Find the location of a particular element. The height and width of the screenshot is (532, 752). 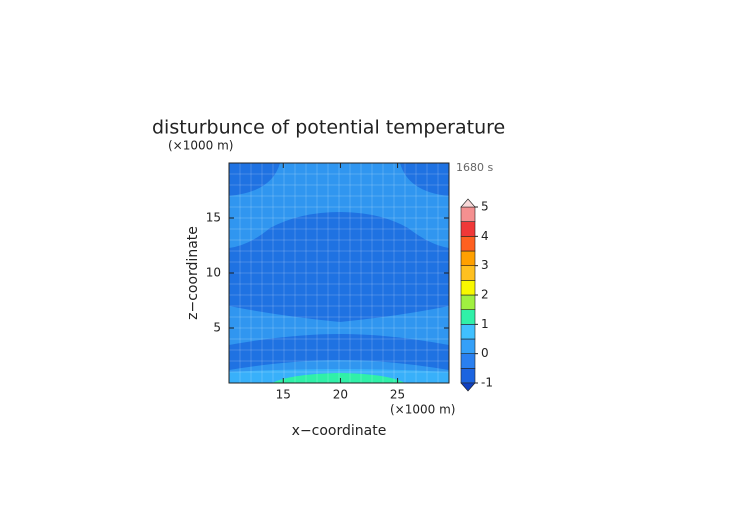

x-tick-label: 20 is located at coordinates (340, 395).